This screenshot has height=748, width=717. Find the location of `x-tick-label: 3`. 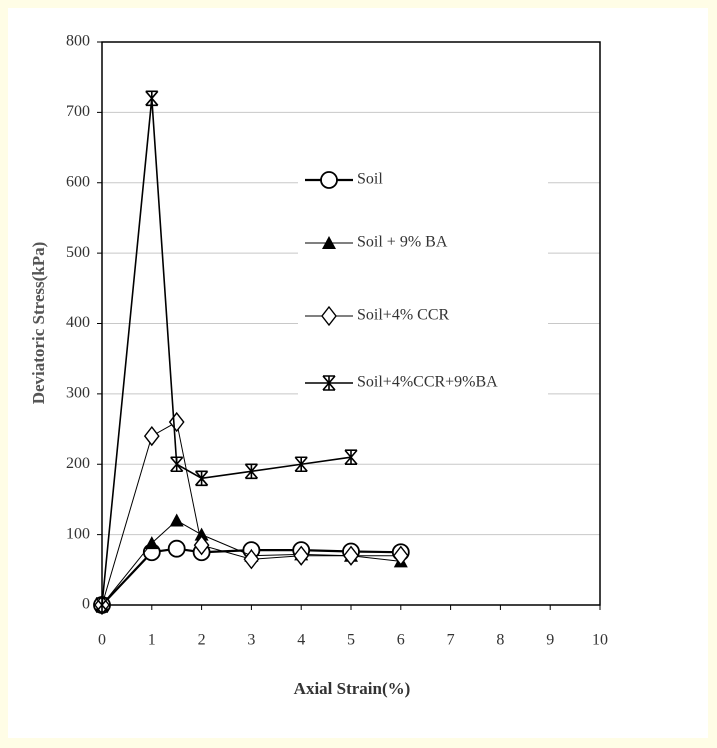

x-tick-label: 3 is located at coordinates (251, 640).